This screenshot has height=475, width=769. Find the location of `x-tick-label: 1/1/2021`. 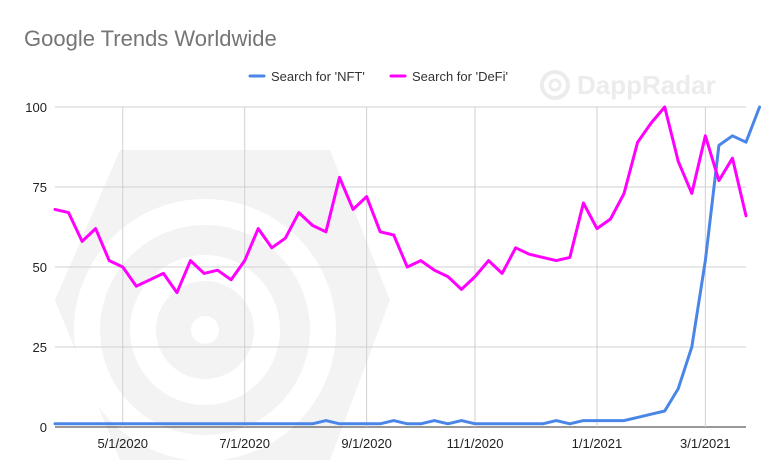

x-tick-label: 1/1/2021 is located at coordinates (597, 443).